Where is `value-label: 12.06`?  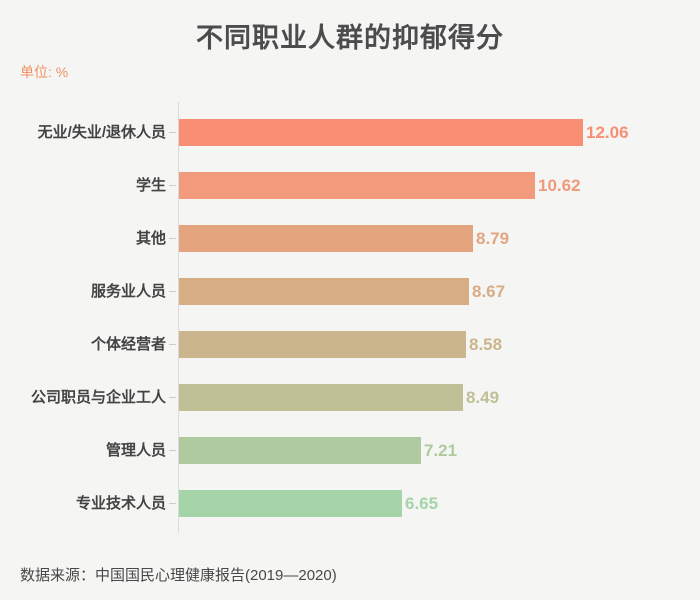 value-label: 12.06 is located at coordinates (607, 132).